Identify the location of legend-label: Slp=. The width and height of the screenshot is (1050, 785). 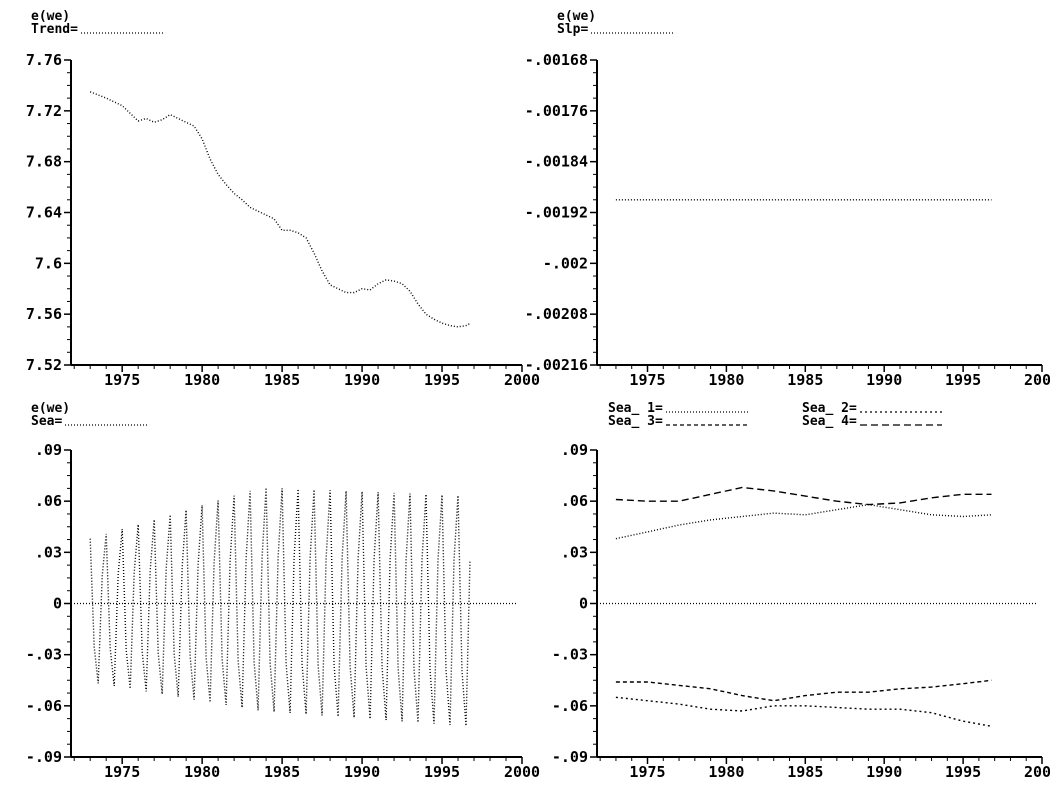
(572, 29).